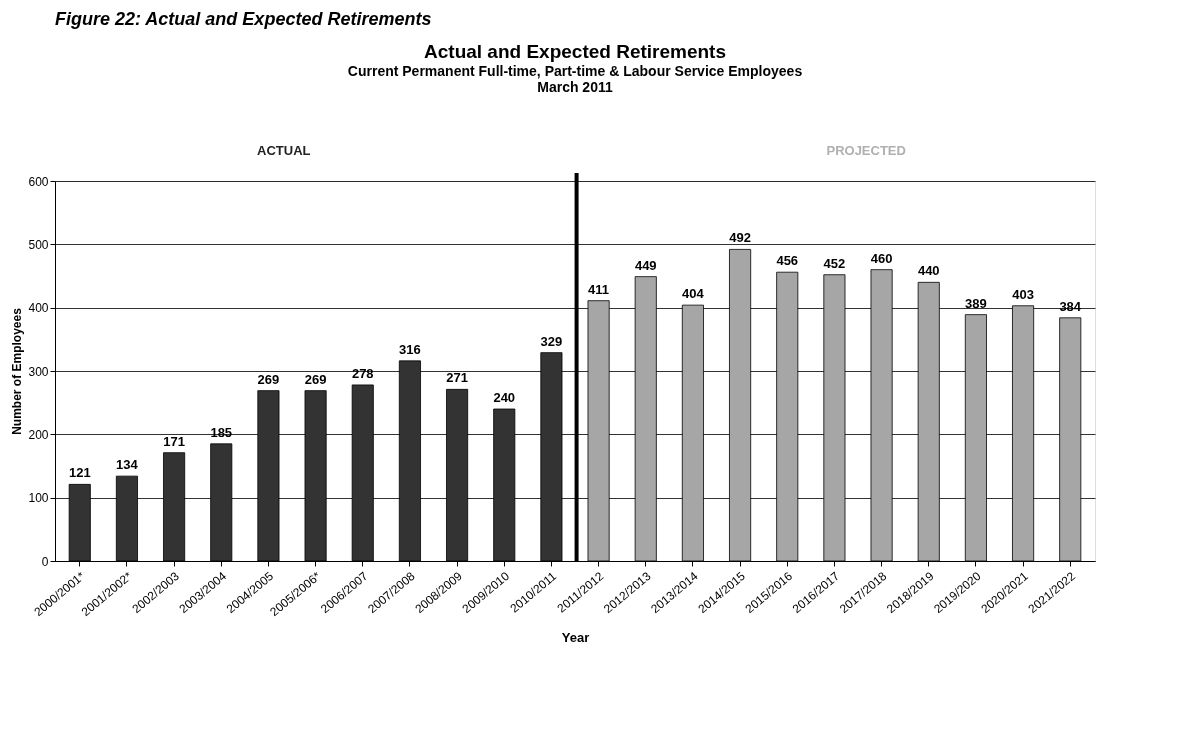 Image resolution: width=1200 pixels, height=740 pixels. What do you see at coordinates (504, 397) in the screenshot?
I see `data-label: 240` at bounding box center [504, 397].